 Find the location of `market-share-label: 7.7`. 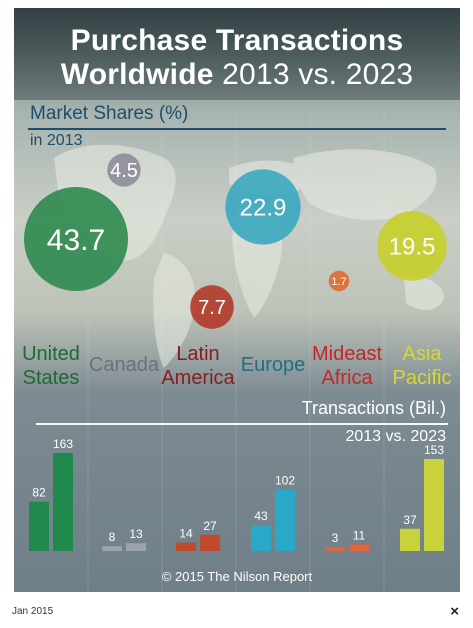

market-share-label: 7.7 is located at coordinates (212, 308).